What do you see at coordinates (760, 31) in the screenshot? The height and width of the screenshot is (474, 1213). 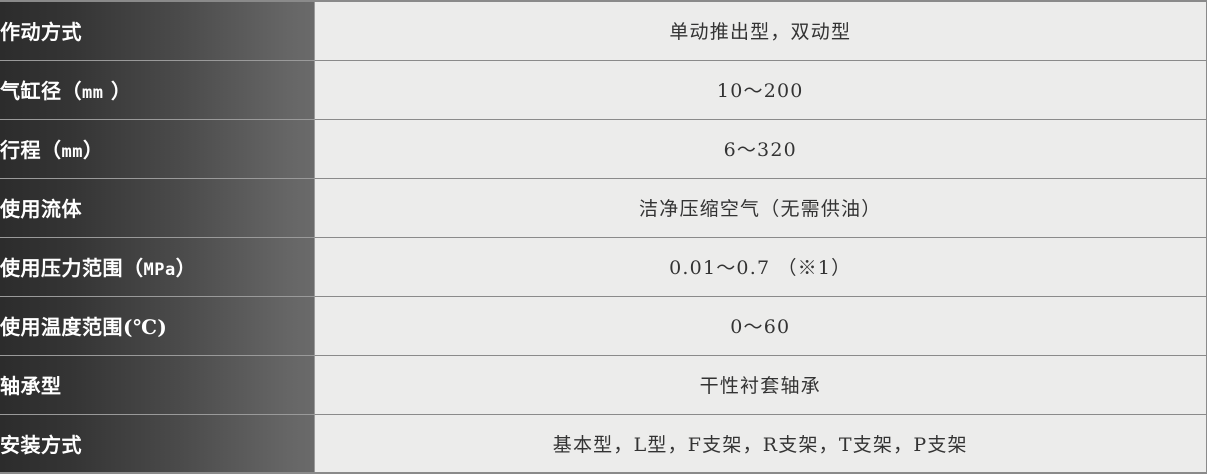 I see `spec-value-cell: 单动推出型，双动型` at bounding box center [760, 31].